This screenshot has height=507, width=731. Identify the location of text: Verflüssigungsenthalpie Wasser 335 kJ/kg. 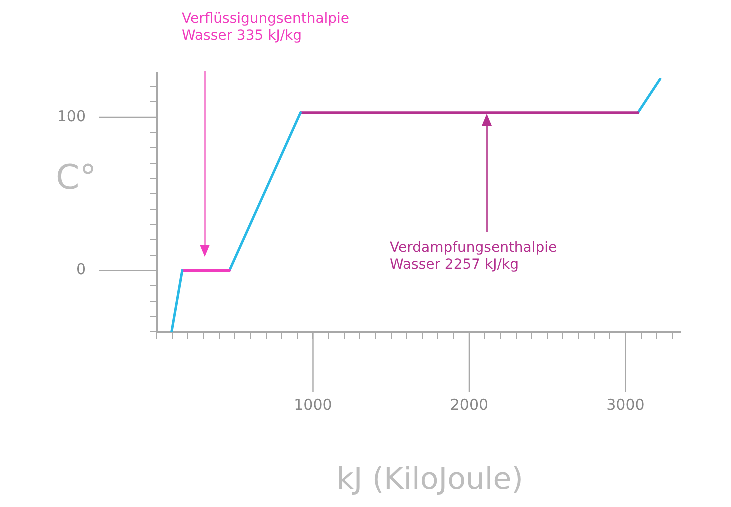
(266, 28).